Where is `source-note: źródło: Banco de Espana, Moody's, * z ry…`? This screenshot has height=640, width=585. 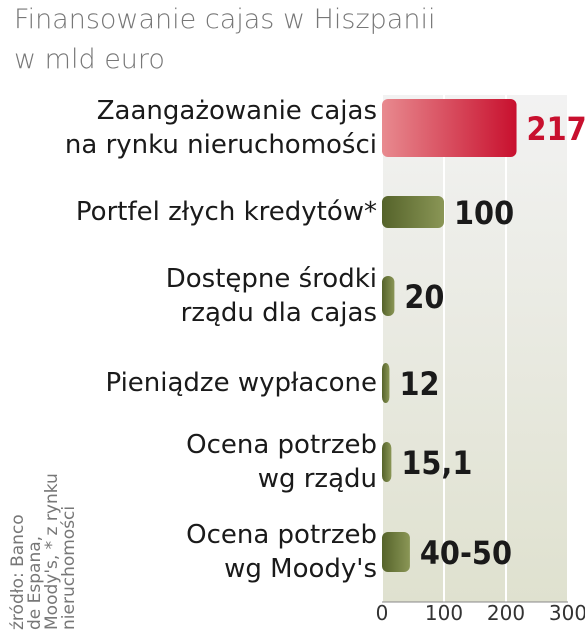
source-note: źródło: Banco de Espana, Moody's, * z ry… is located at coordinates (43, 551).